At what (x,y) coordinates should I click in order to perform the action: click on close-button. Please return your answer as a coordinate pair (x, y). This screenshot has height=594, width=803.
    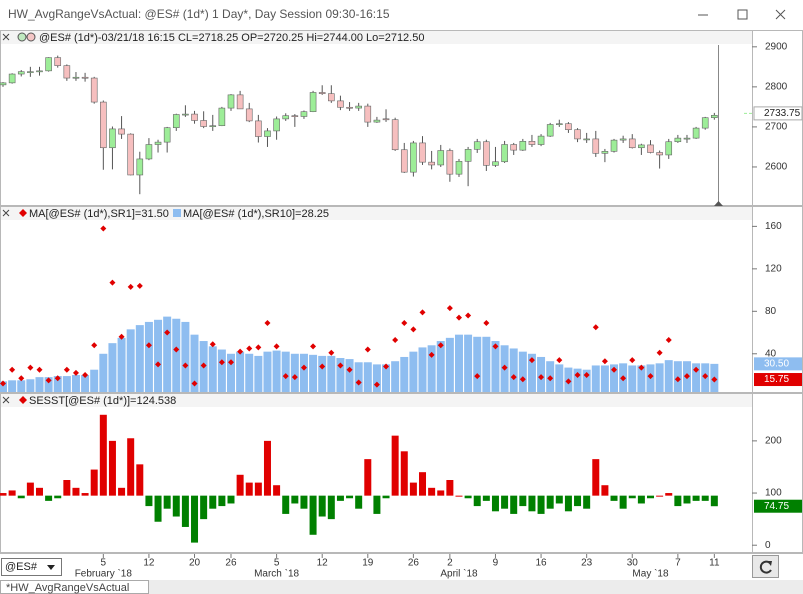
    Looking at the image, I should click on (780, 14).